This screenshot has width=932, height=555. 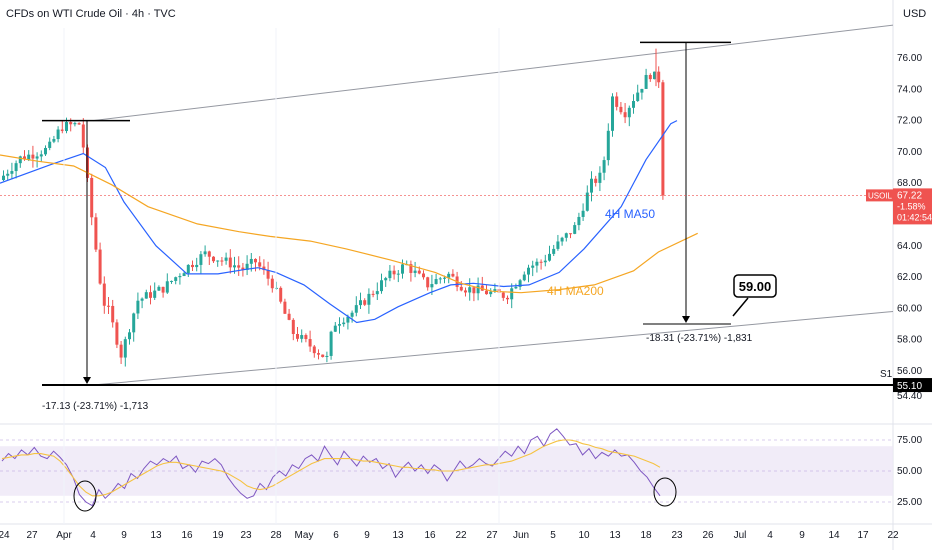 What do you see at coordinates (740, 307) in the screenshot?
I see `target-callout-pointer` at bounding box center [740, 307].